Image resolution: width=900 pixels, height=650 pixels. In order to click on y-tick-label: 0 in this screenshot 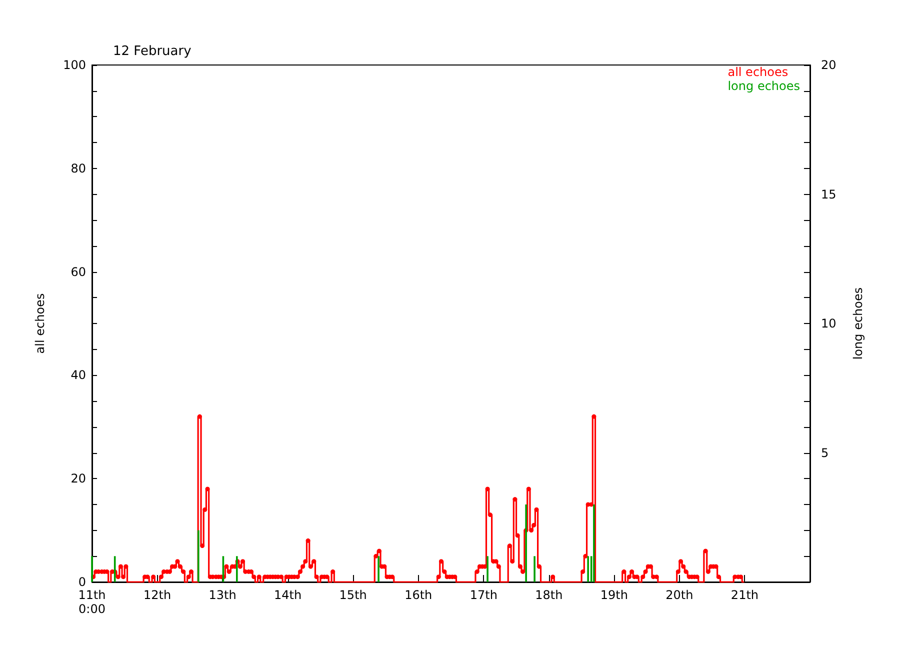, I will do `click(82, 582)`.